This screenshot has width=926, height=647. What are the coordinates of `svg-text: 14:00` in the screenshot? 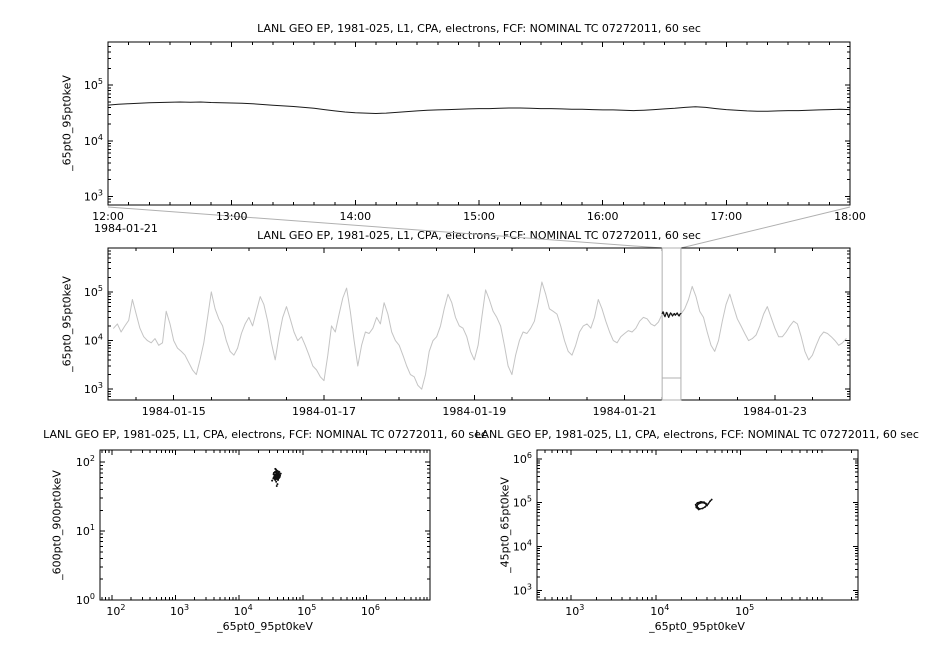 It's located at (355, 216).